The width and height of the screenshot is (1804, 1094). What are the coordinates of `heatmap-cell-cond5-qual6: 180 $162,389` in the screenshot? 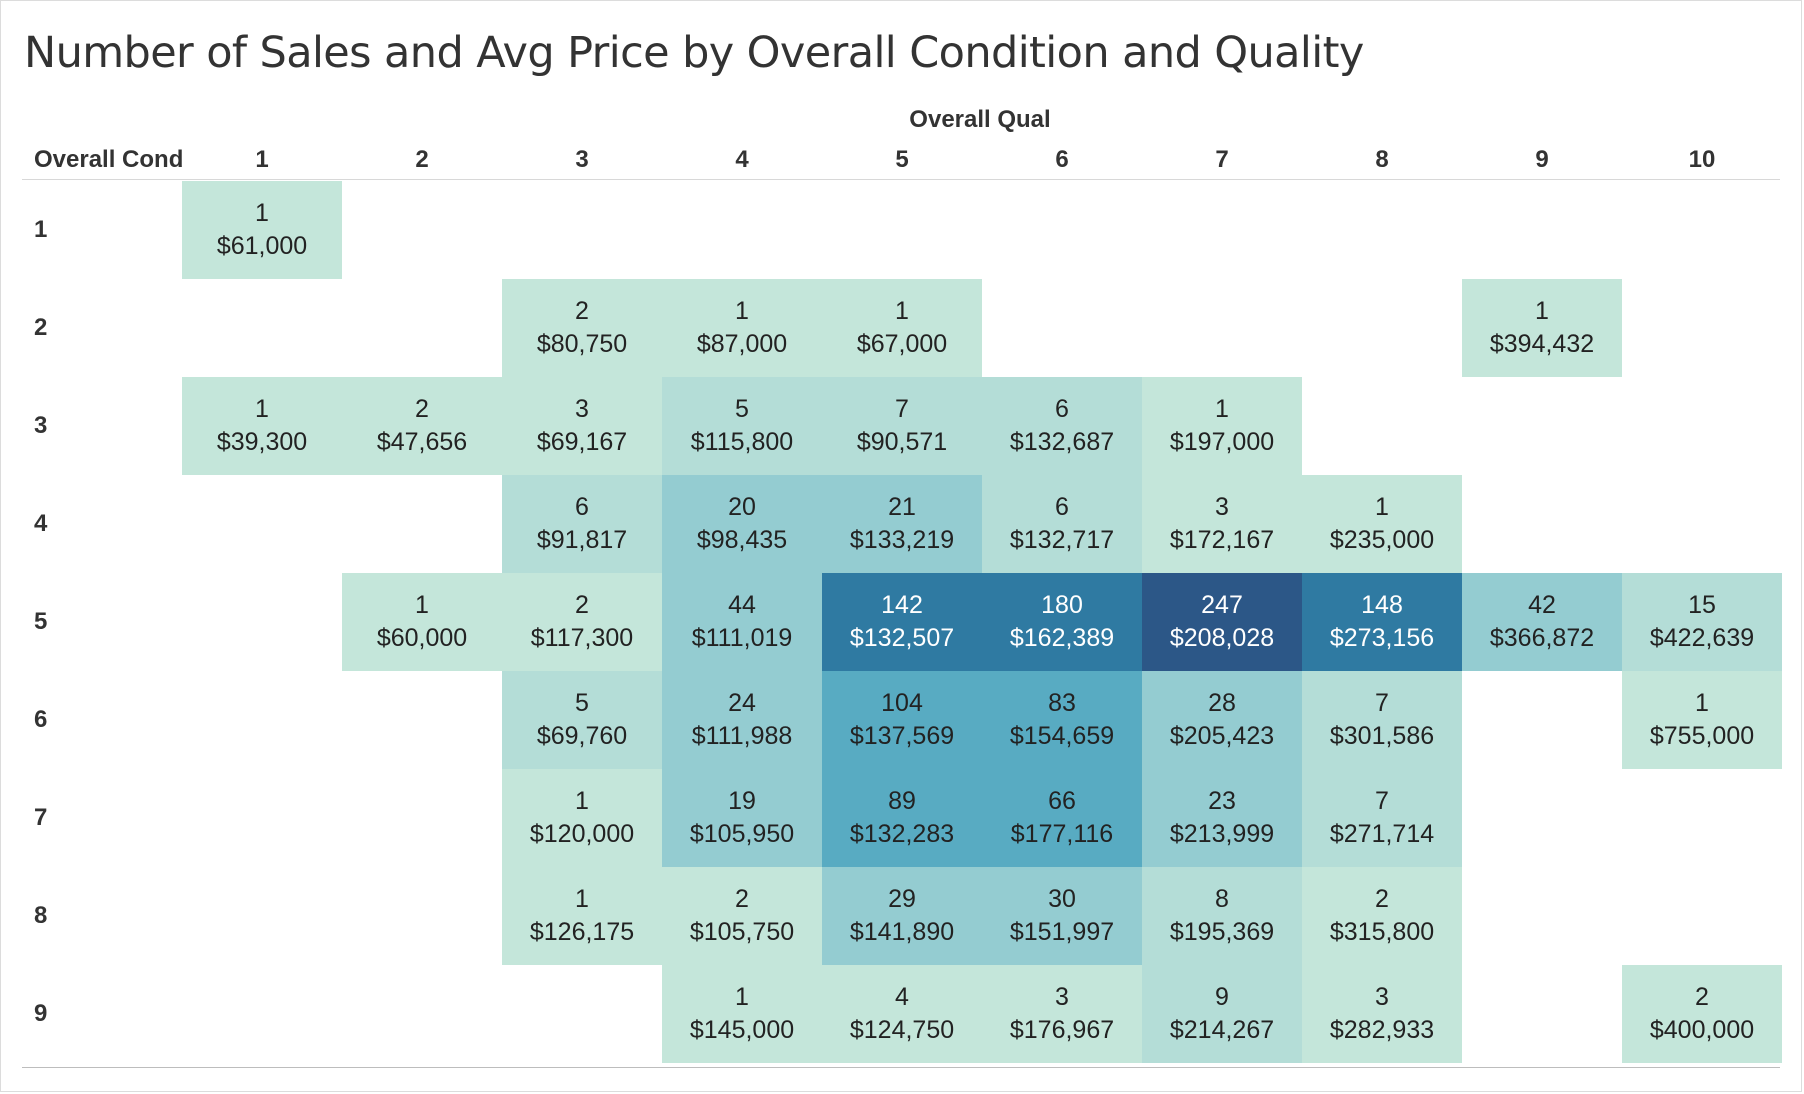 It's located at (1062, 622).